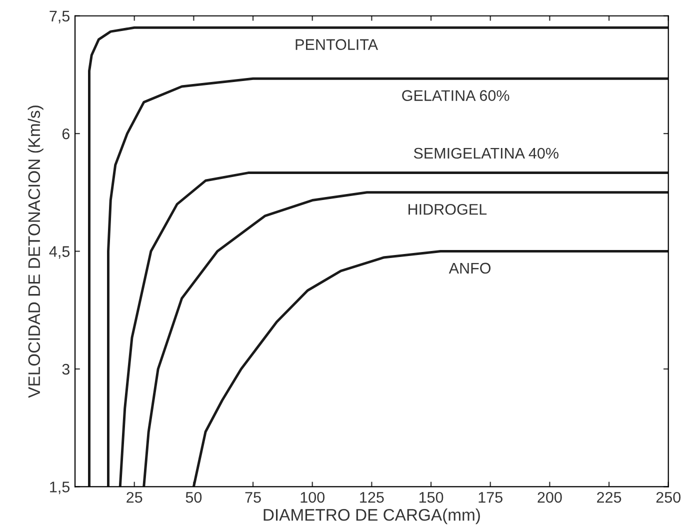 The height and width of the screenshot is (529, 682). I want to click on x-axis-title: DIAMETRO DE CARGA(mm), so click(372, 516).